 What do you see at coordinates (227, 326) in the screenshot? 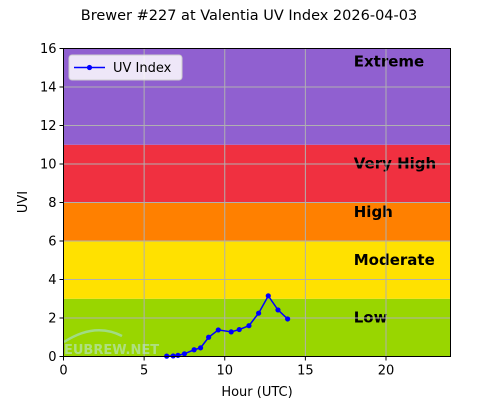
I see `series-group` at bounding box center [227, 326].